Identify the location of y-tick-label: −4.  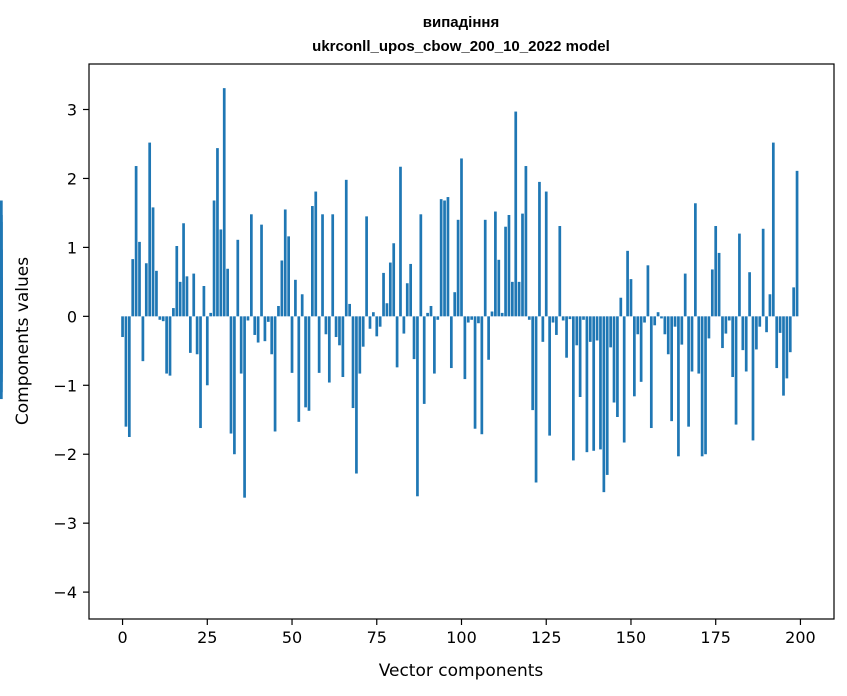
(65, 592).